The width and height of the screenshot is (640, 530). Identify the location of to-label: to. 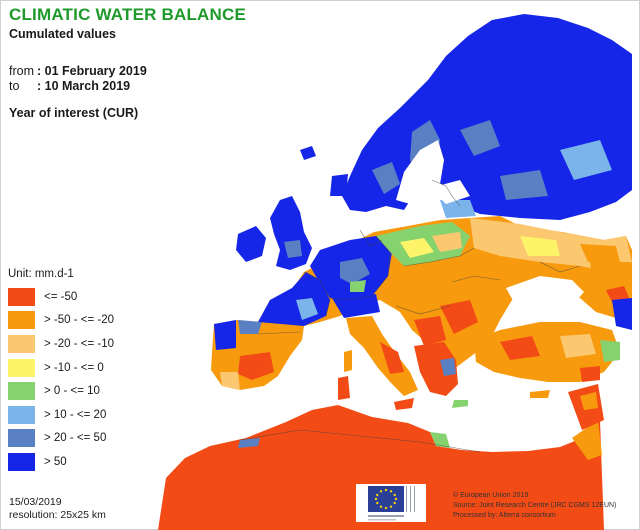
(14, 86).